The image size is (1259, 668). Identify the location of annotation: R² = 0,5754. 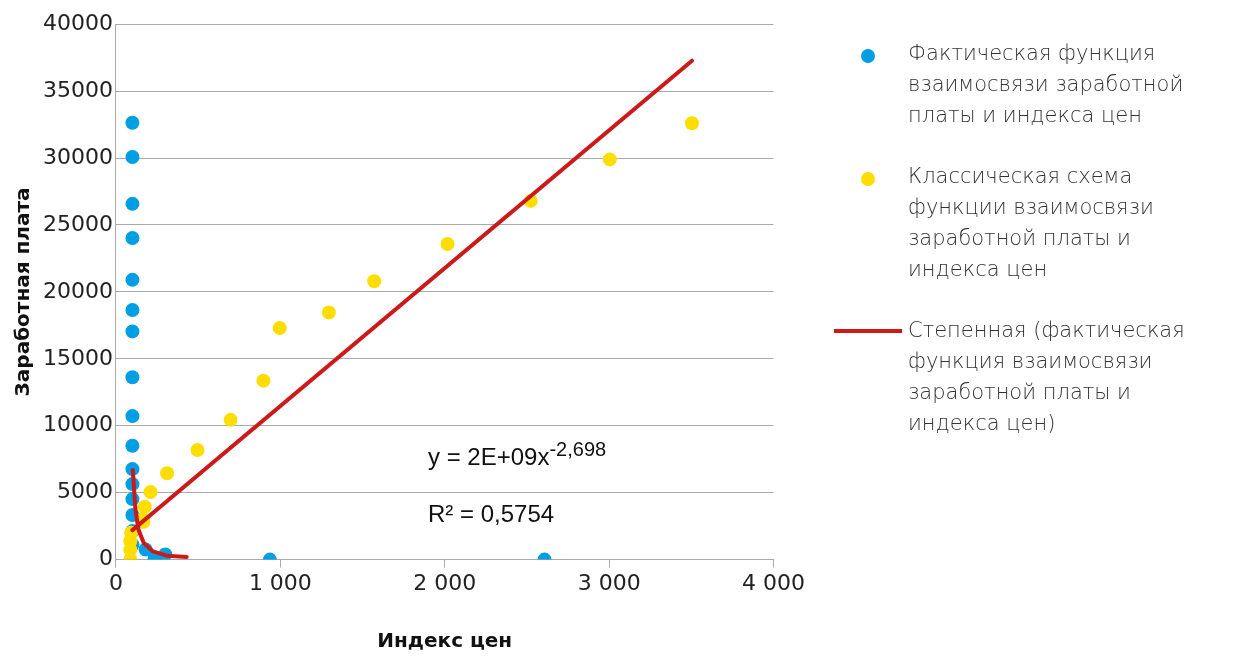
(491, 514).